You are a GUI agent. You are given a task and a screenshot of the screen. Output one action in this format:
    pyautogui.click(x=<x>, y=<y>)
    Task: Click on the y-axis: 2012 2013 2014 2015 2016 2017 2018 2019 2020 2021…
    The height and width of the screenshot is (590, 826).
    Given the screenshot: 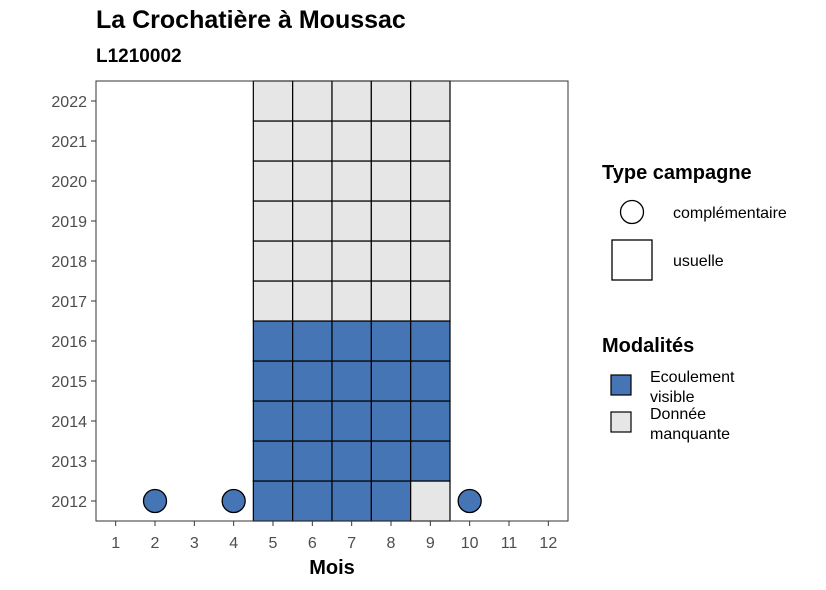 What is the action you would take?
    pyautogui.click(x=73, y=302)
    